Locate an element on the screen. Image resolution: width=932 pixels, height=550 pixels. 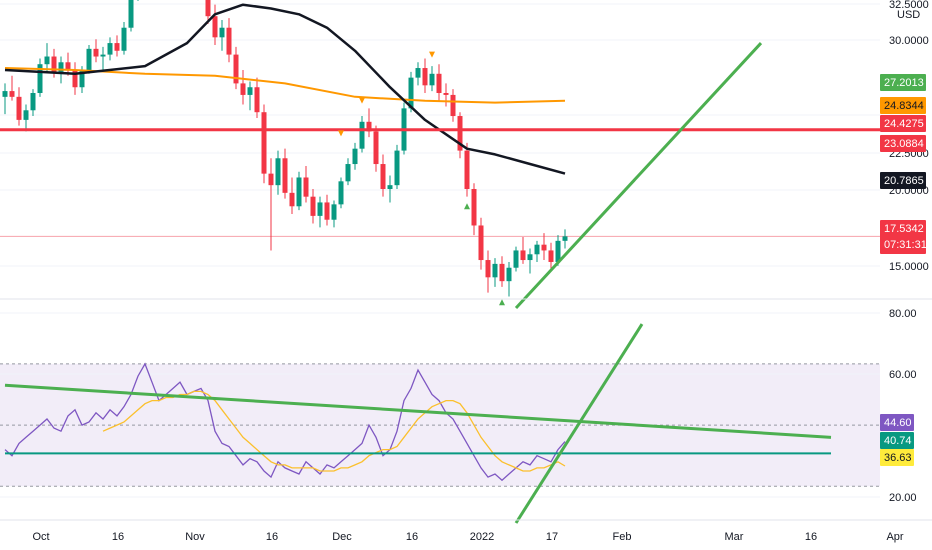
price-badge: 24.4275 is located at coordinates (903, 123).